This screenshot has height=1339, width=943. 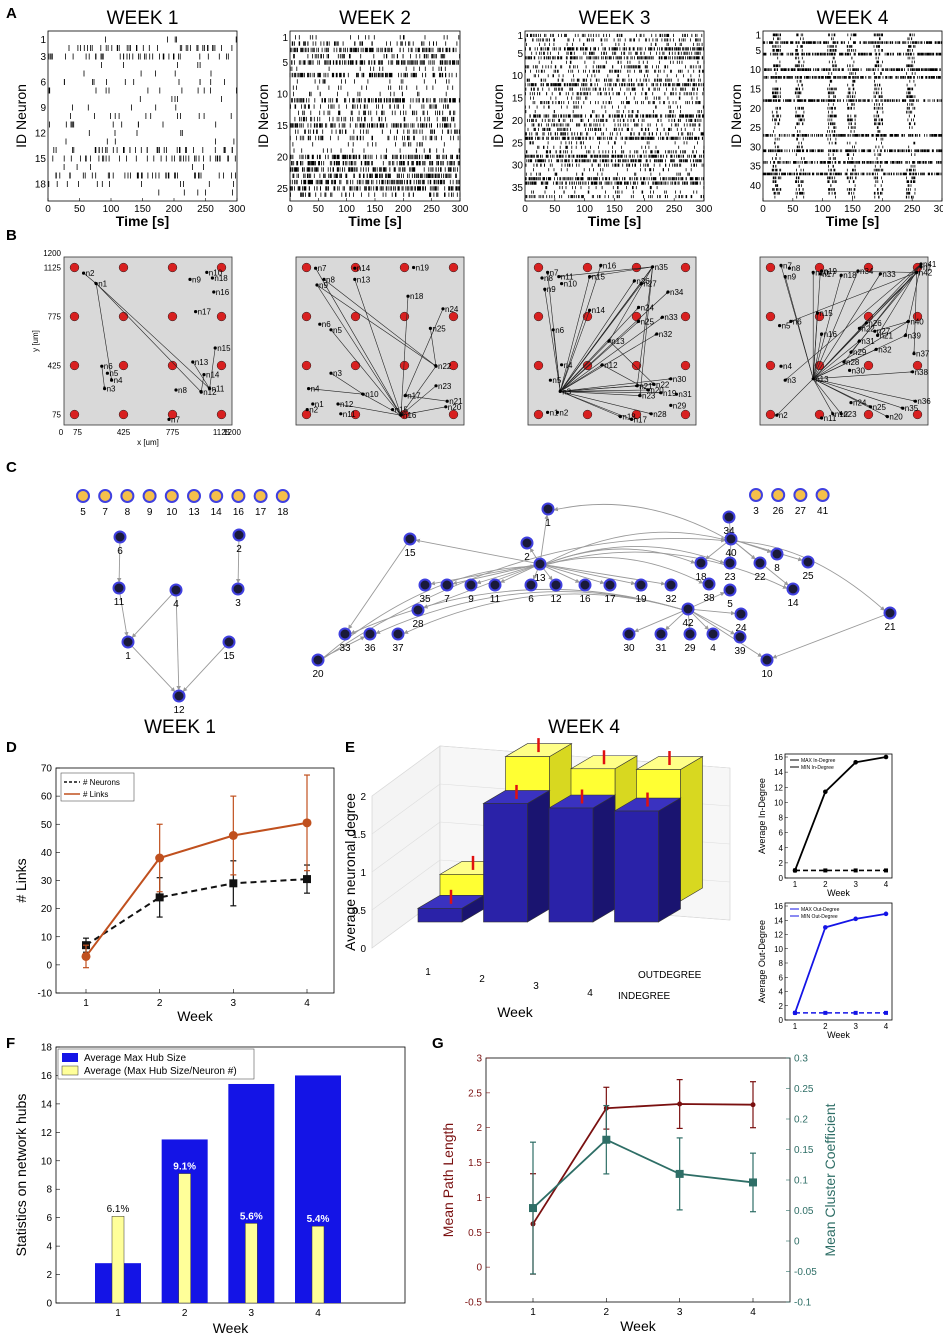 I want to click on ytick-label-right: -0.1, so click(x=803, y=1303).